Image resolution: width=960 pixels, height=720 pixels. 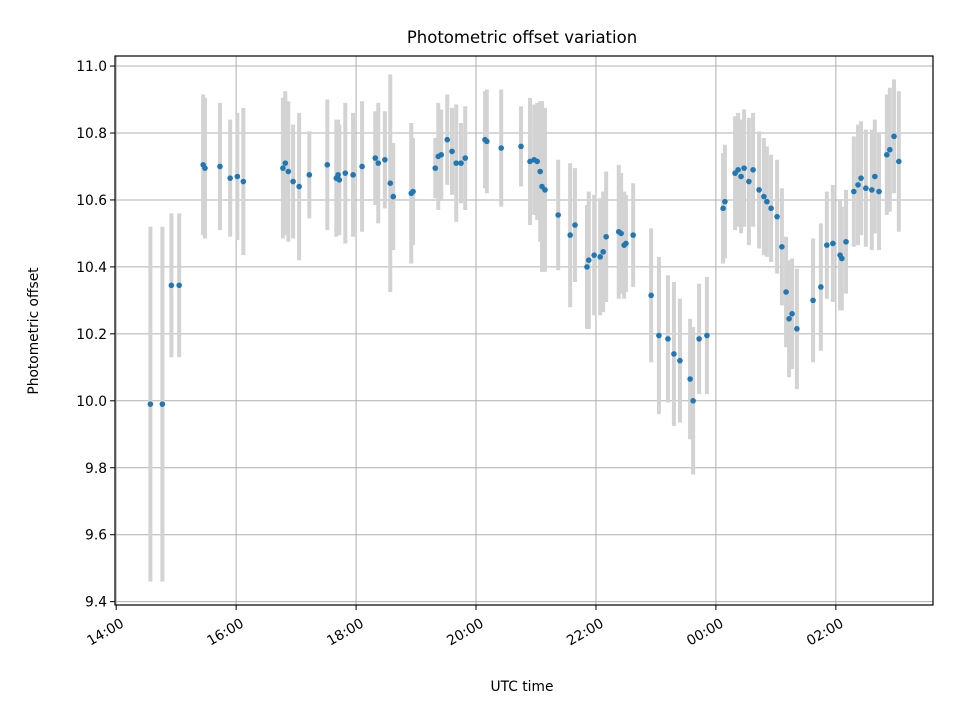 What do you see at coordinates (345, 633) in the screenshot?
I see `x-tick-label: 18:00` at bounding box center [345, 633].